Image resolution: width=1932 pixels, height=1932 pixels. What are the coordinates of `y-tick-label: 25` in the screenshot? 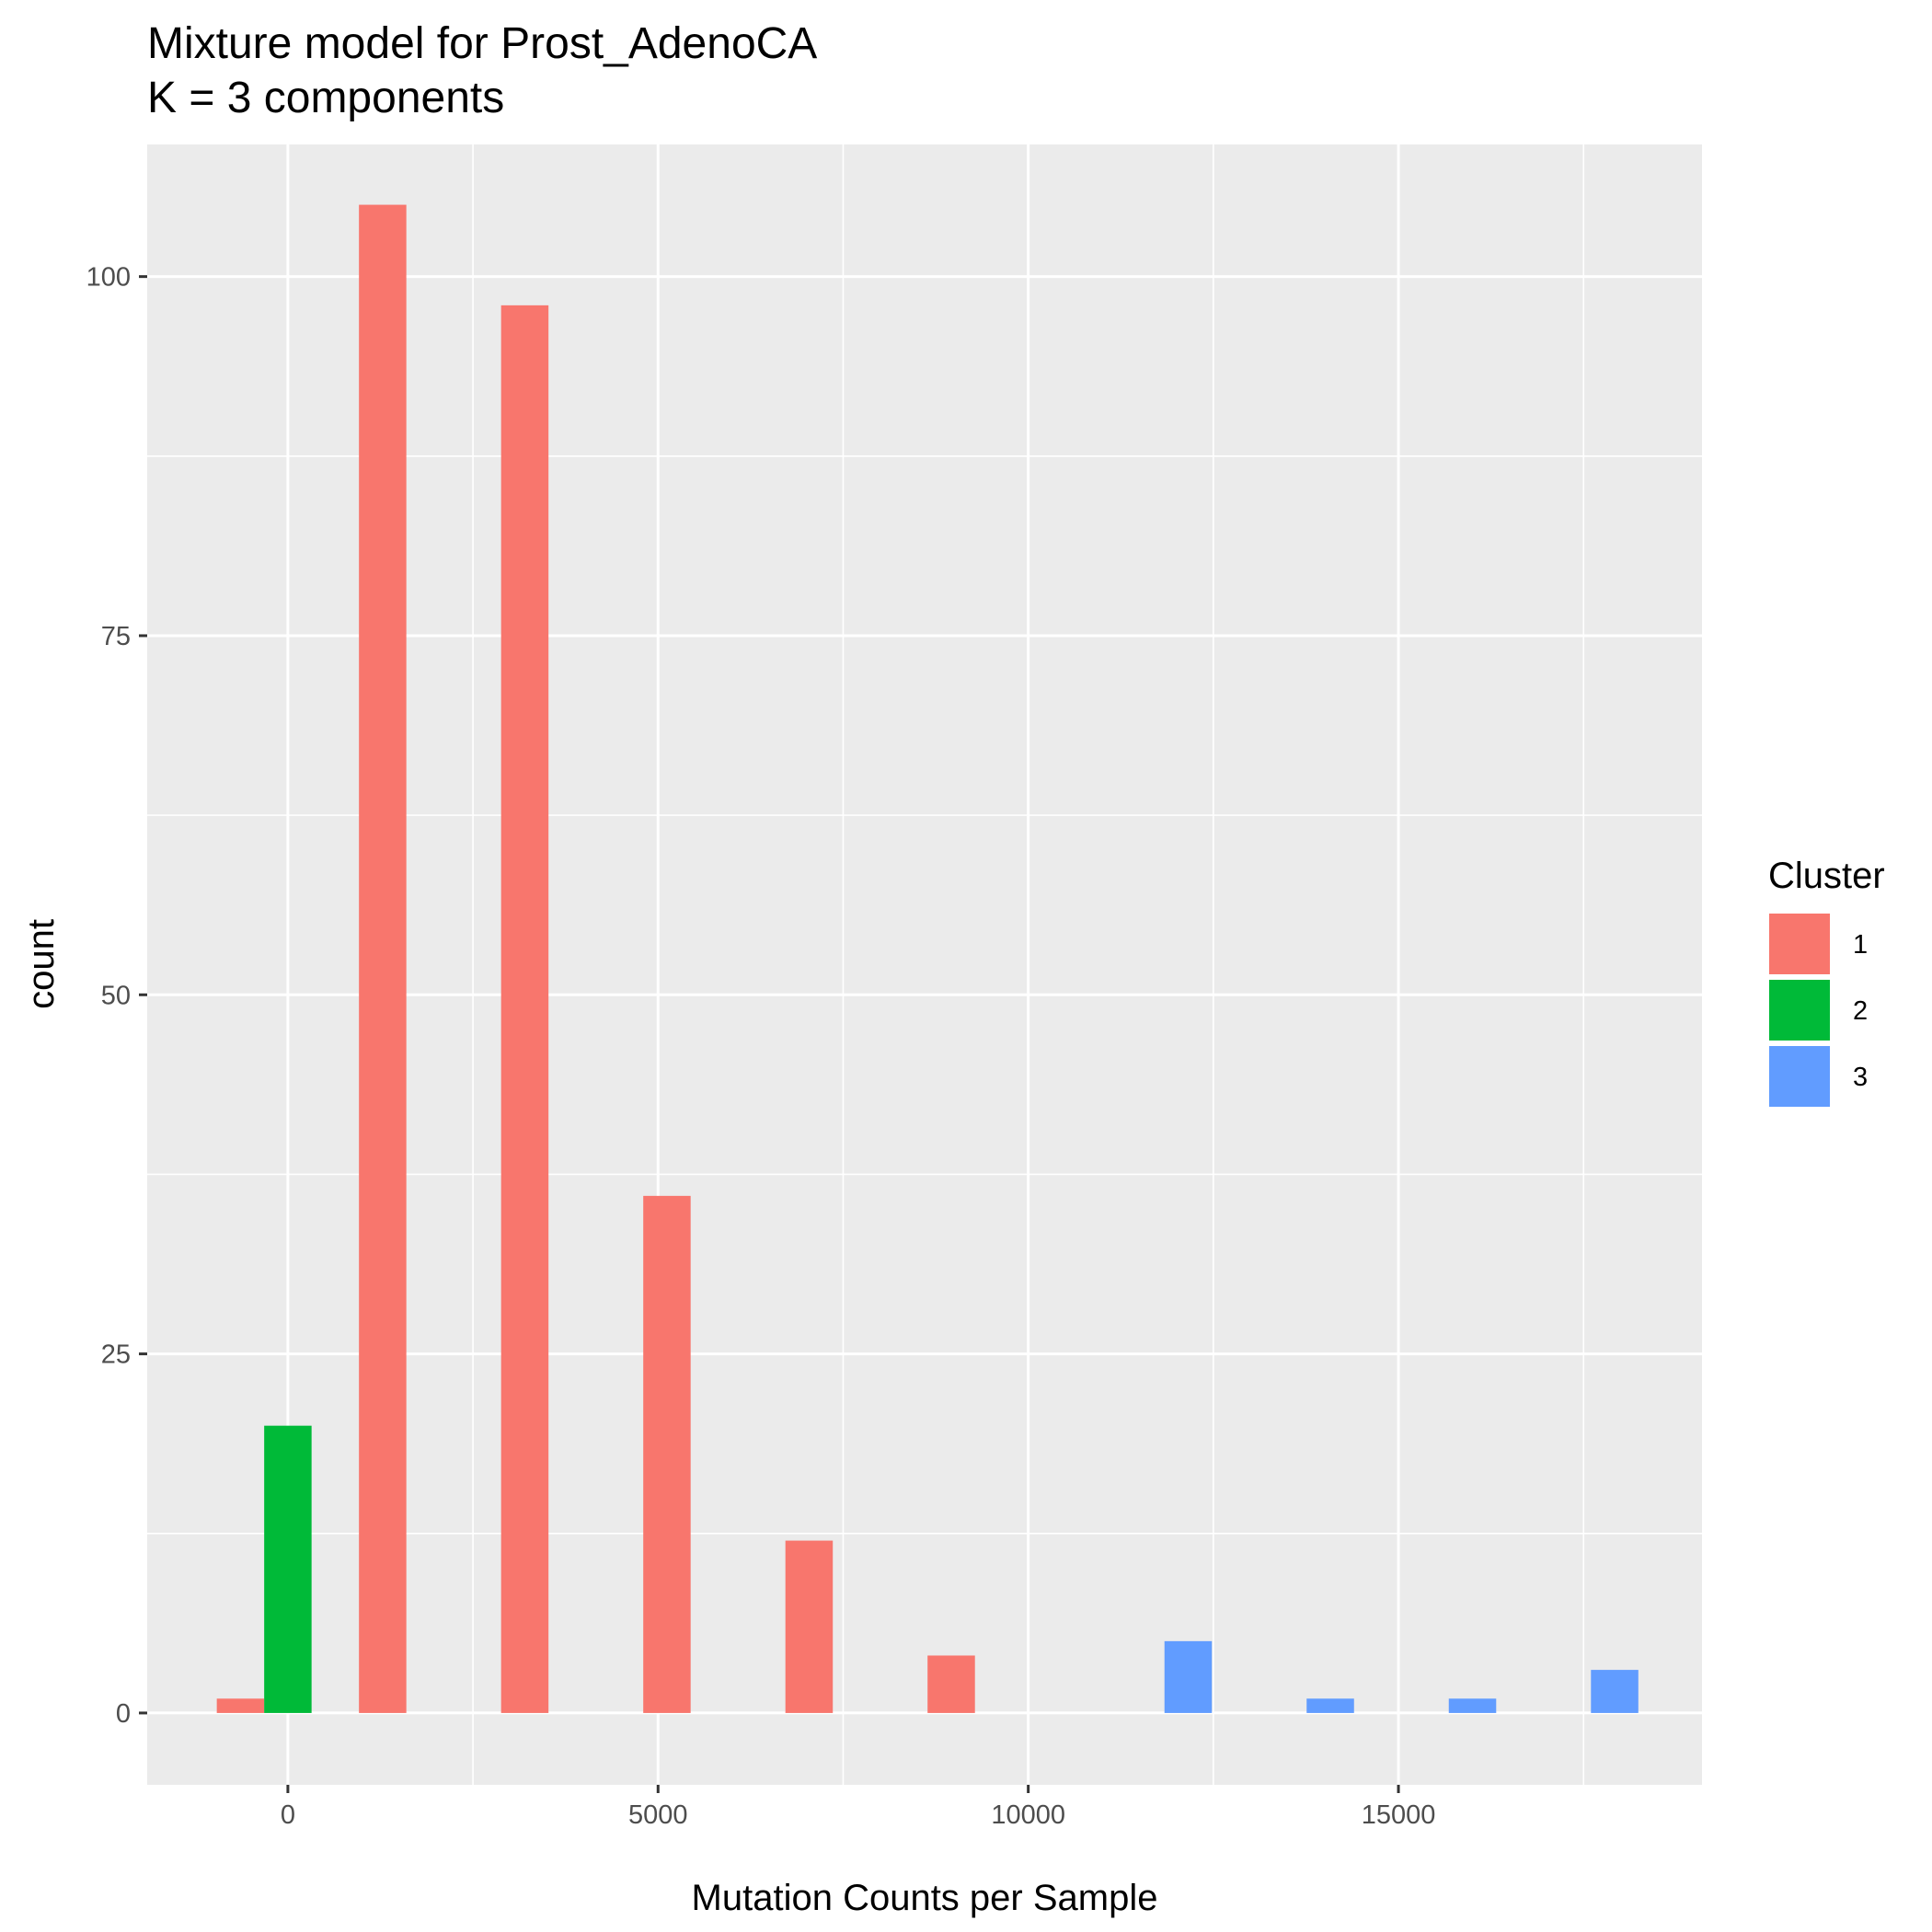 It's located at (116, 1355).